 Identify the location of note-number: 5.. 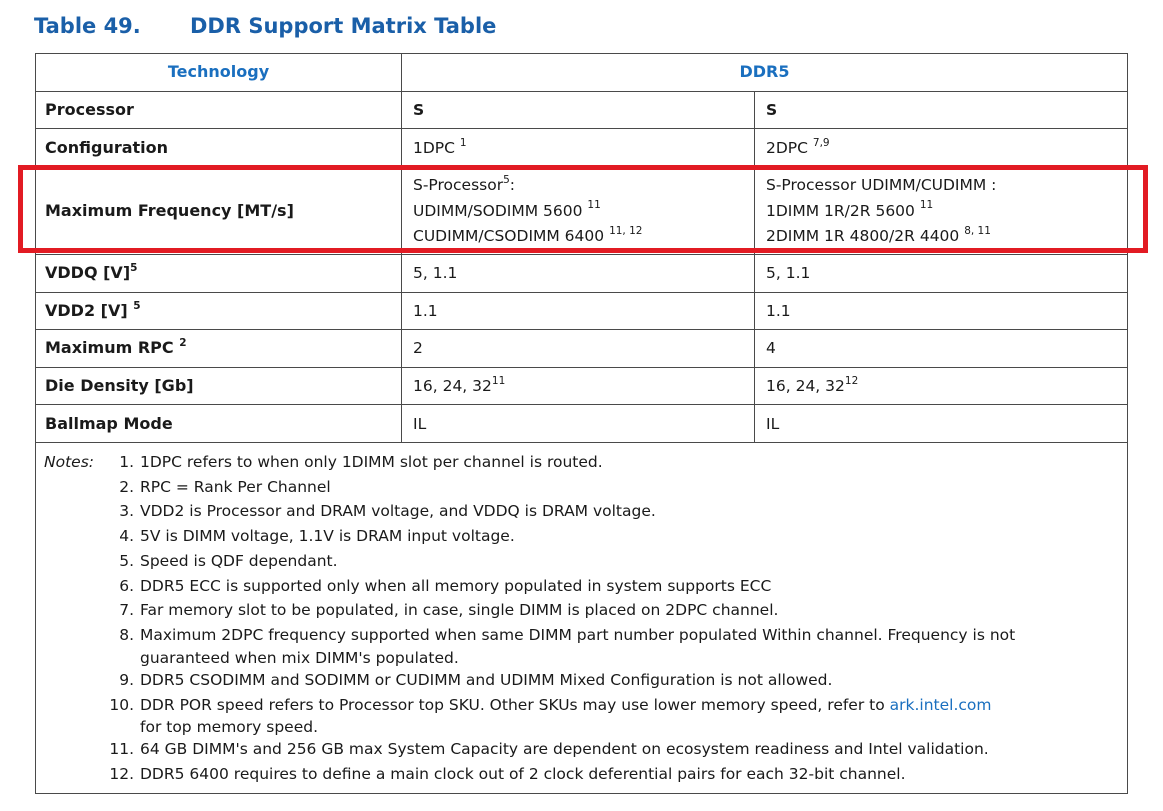
(126, 560).